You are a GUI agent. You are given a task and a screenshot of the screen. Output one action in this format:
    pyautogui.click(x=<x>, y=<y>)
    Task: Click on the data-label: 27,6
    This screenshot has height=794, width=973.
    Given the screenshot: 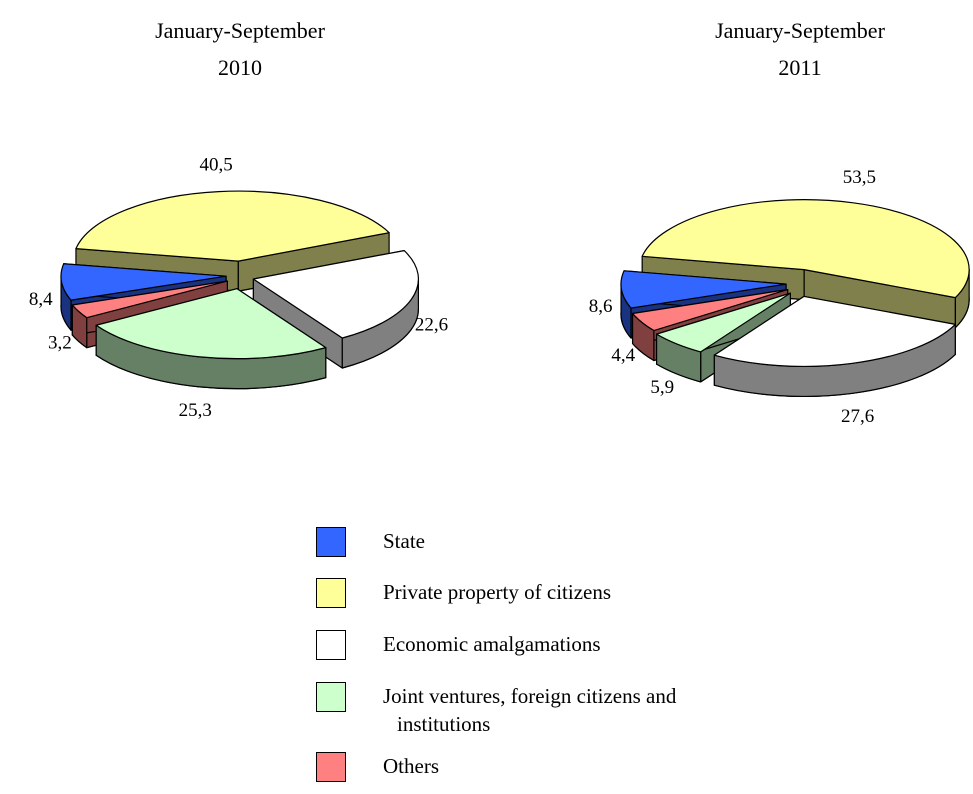 What is the action you would take?
    pyautogui.click(x=857, y=416)
    